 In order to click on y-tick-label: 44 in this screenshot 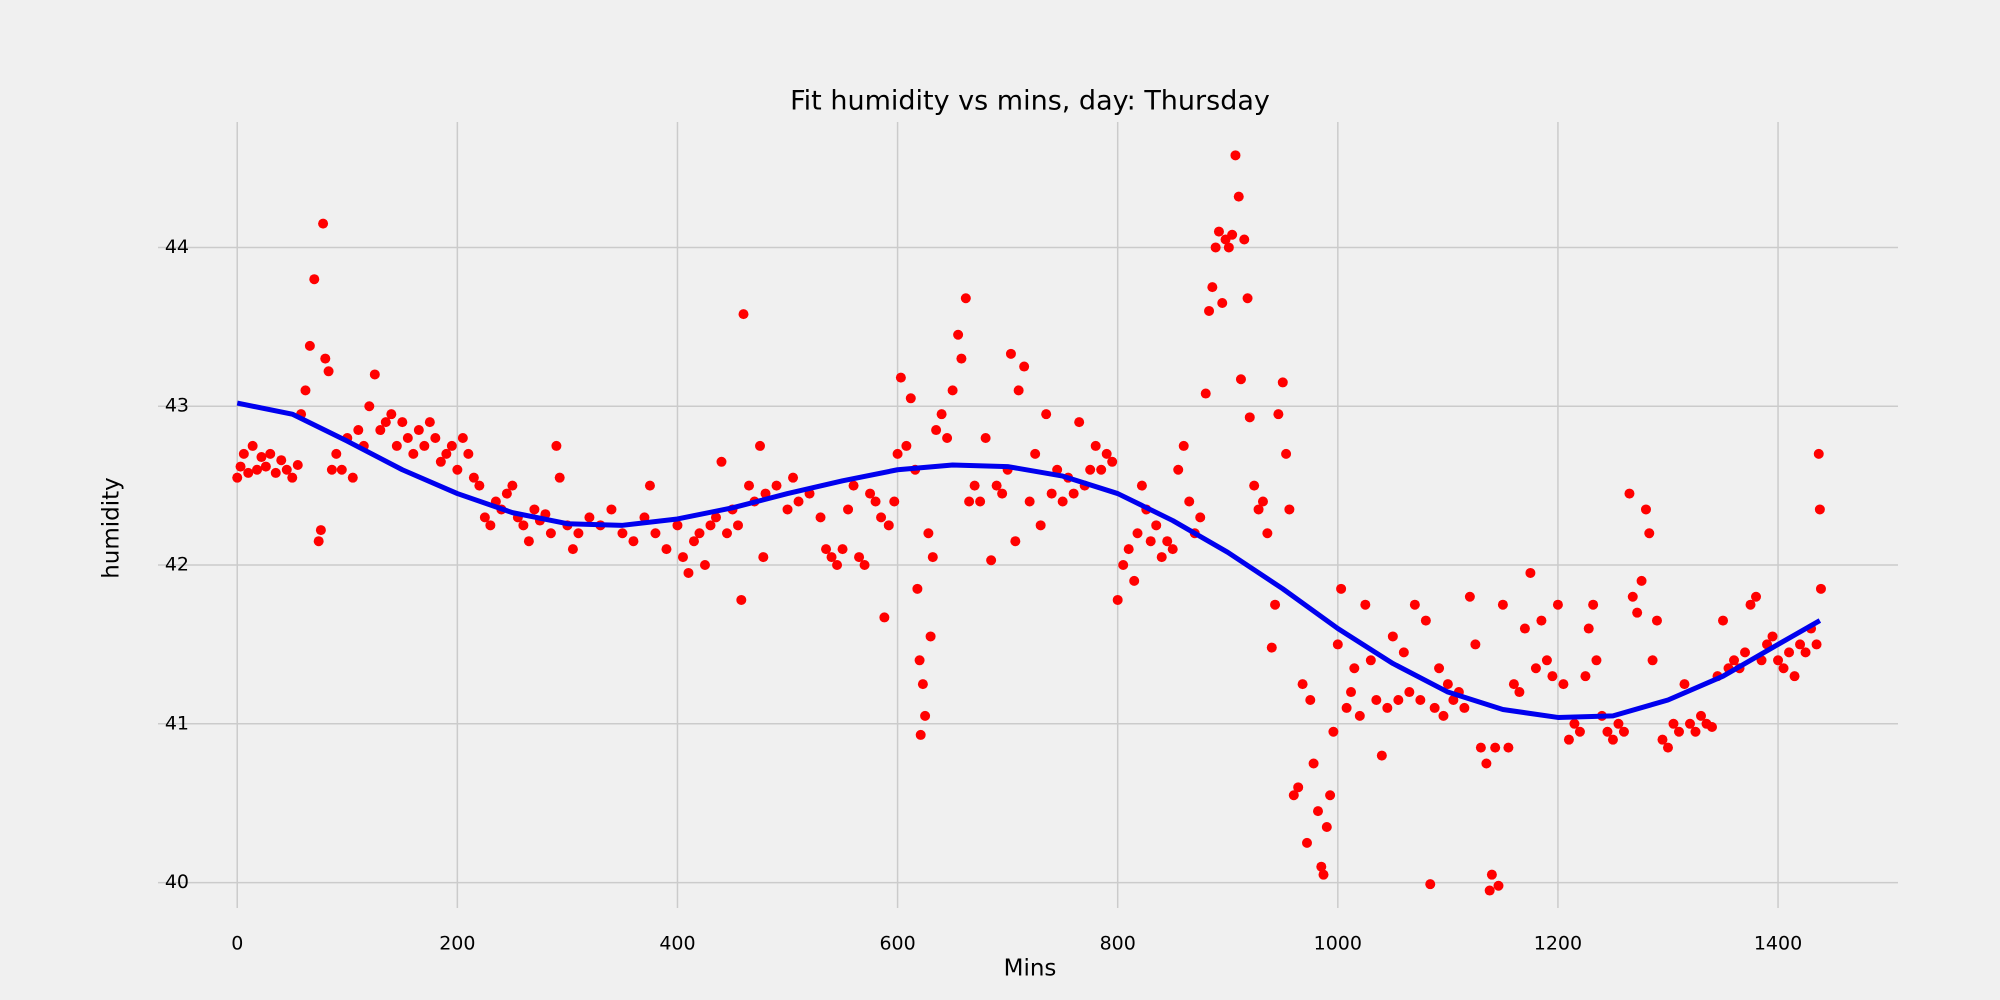, I will do `click(177, 247)`.